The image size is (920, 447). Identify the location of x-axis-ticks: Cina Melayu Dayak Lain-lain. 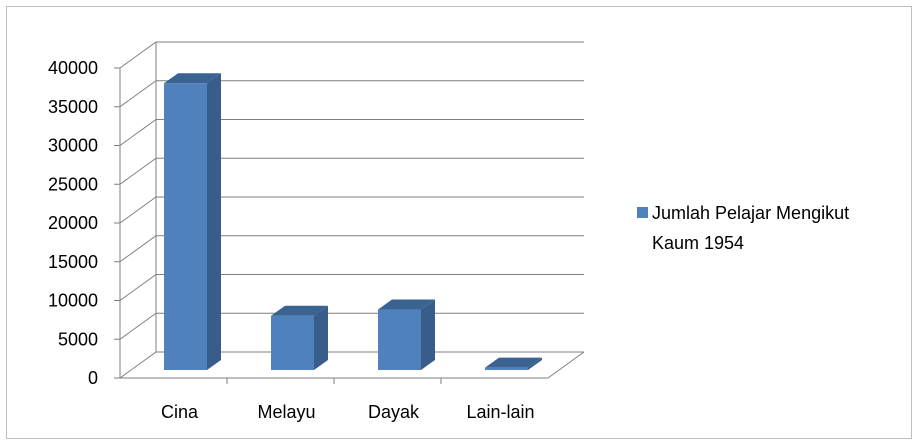
(348, 400).